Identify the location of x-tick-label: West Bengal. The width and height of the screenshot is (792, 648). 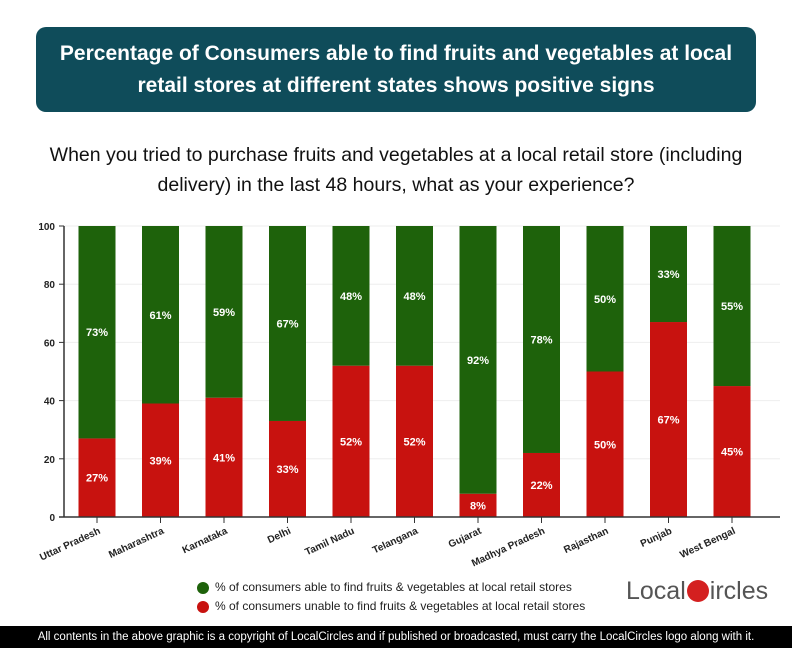
(707, 543).